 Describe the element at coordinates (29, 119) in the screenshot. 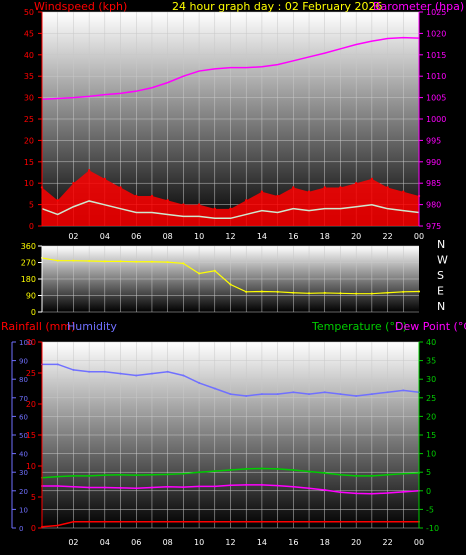

I see `windspeed-tick-label: 25` at that location.